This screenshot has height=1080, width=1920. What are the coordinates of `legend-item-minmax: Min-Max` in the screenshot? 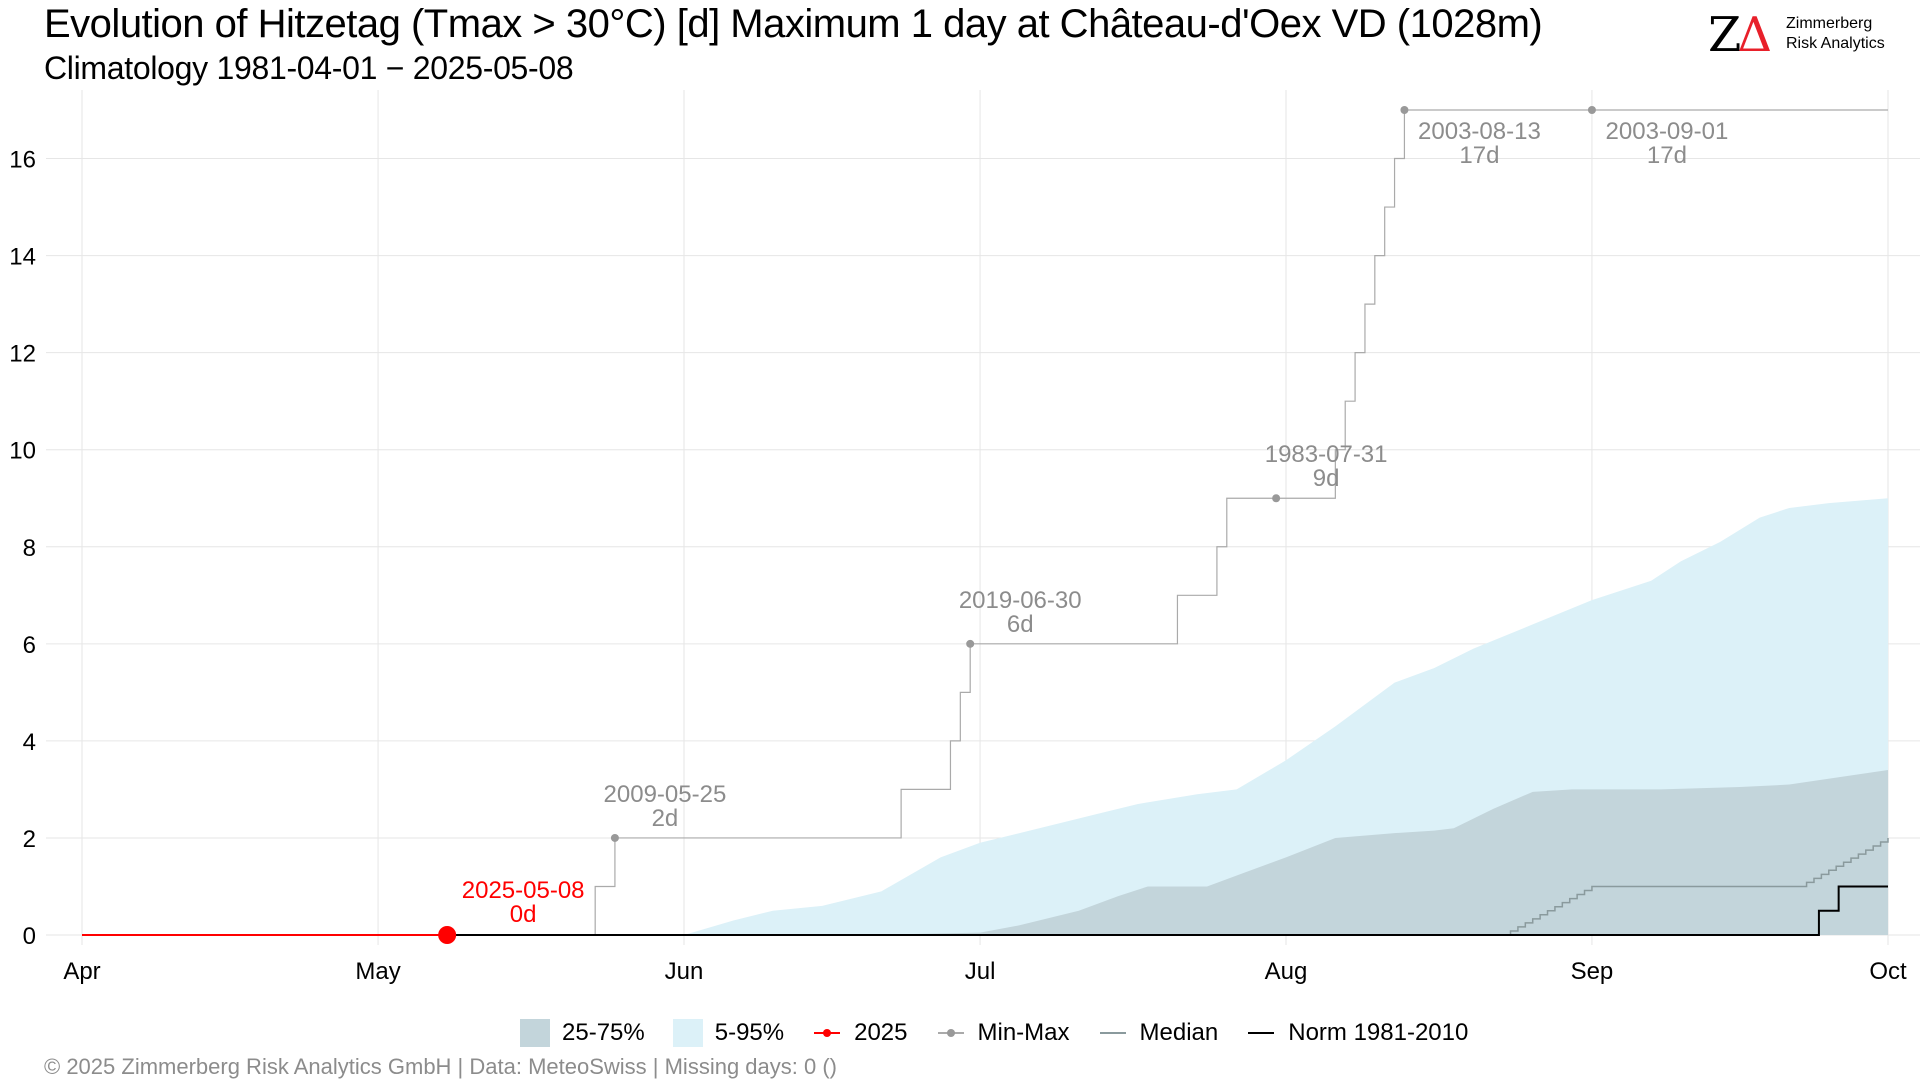 It's located at (1003, 1033).